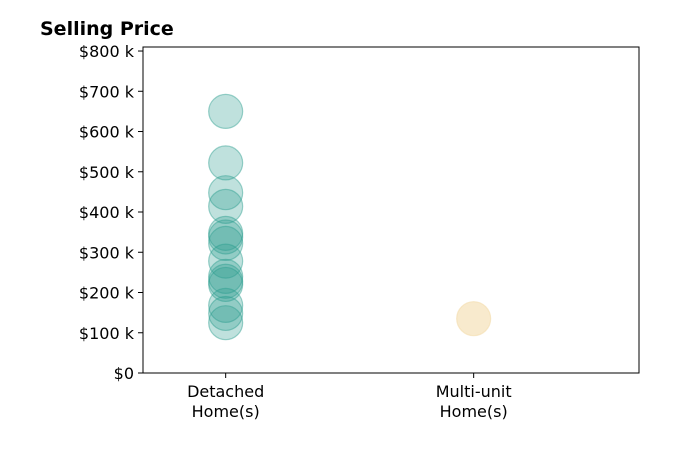  I want to click on y-tick-label: $800 k, so click(107, 51).